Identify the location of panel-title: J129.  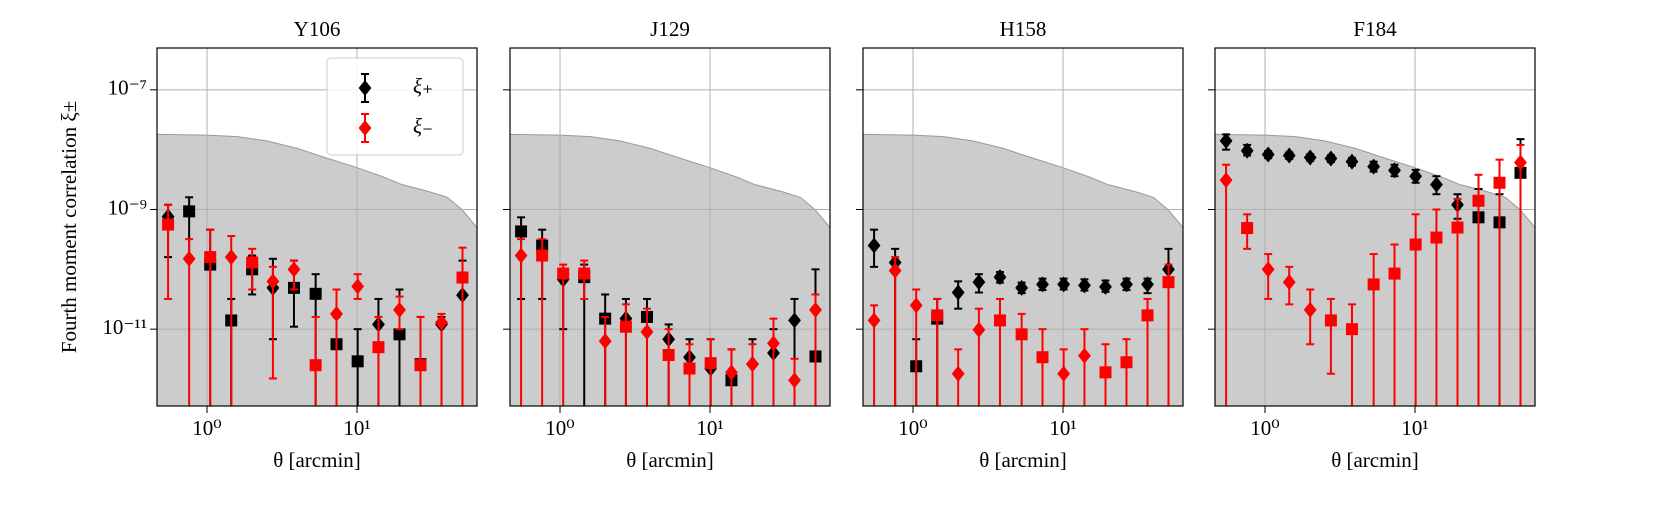
(670, 29).